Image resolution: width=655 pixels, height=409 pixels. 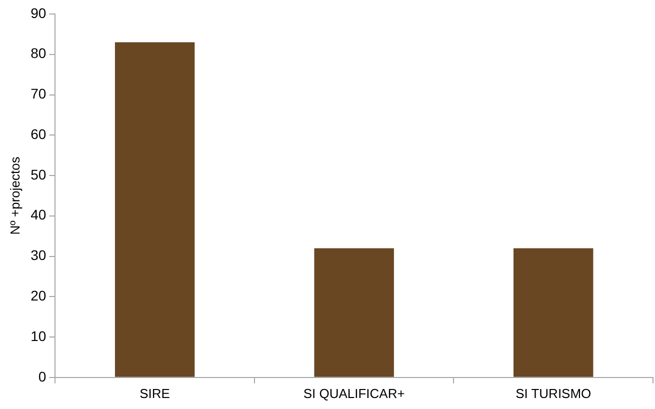 What do you see at coordinates (14, 195) in the screenshot?
I see `y-axis-title: Nº +projectos` at bounding box center [14, 195].